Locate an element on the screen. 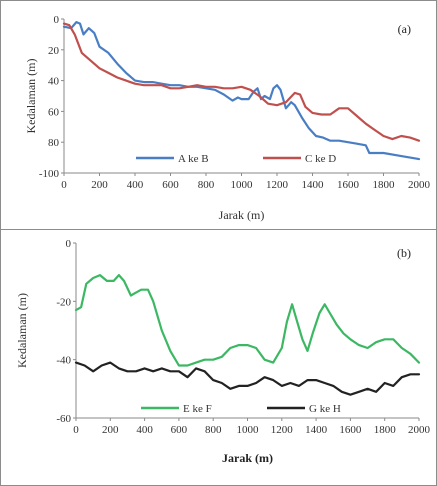  y-tick-label: -100 is located at coordinates (49, 174).